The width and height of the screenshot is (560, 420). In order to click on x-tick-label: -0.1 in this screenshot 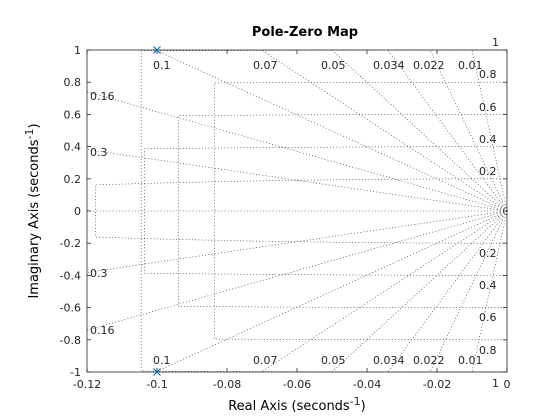, I will do `click(156, 384)`.